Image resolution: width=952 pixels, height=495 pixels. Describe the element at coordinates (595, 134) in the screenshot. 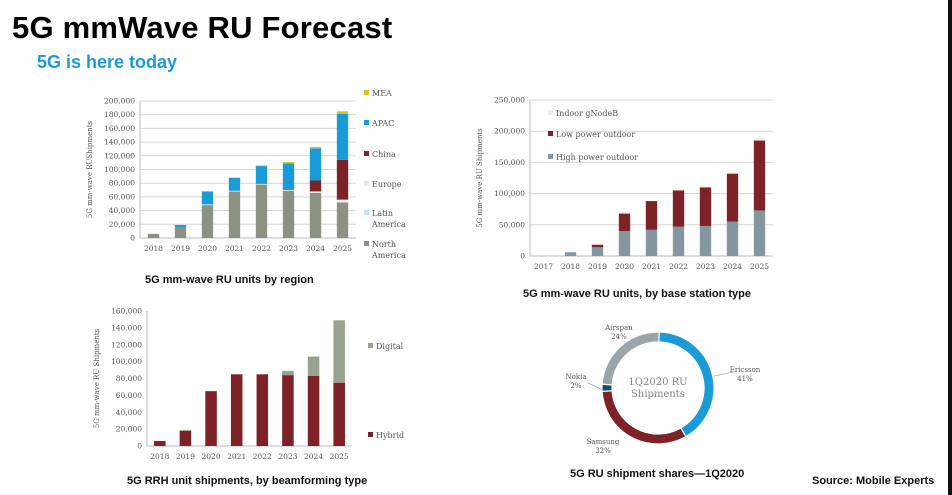

I see `legend-label: Low power outdoor` at that location.